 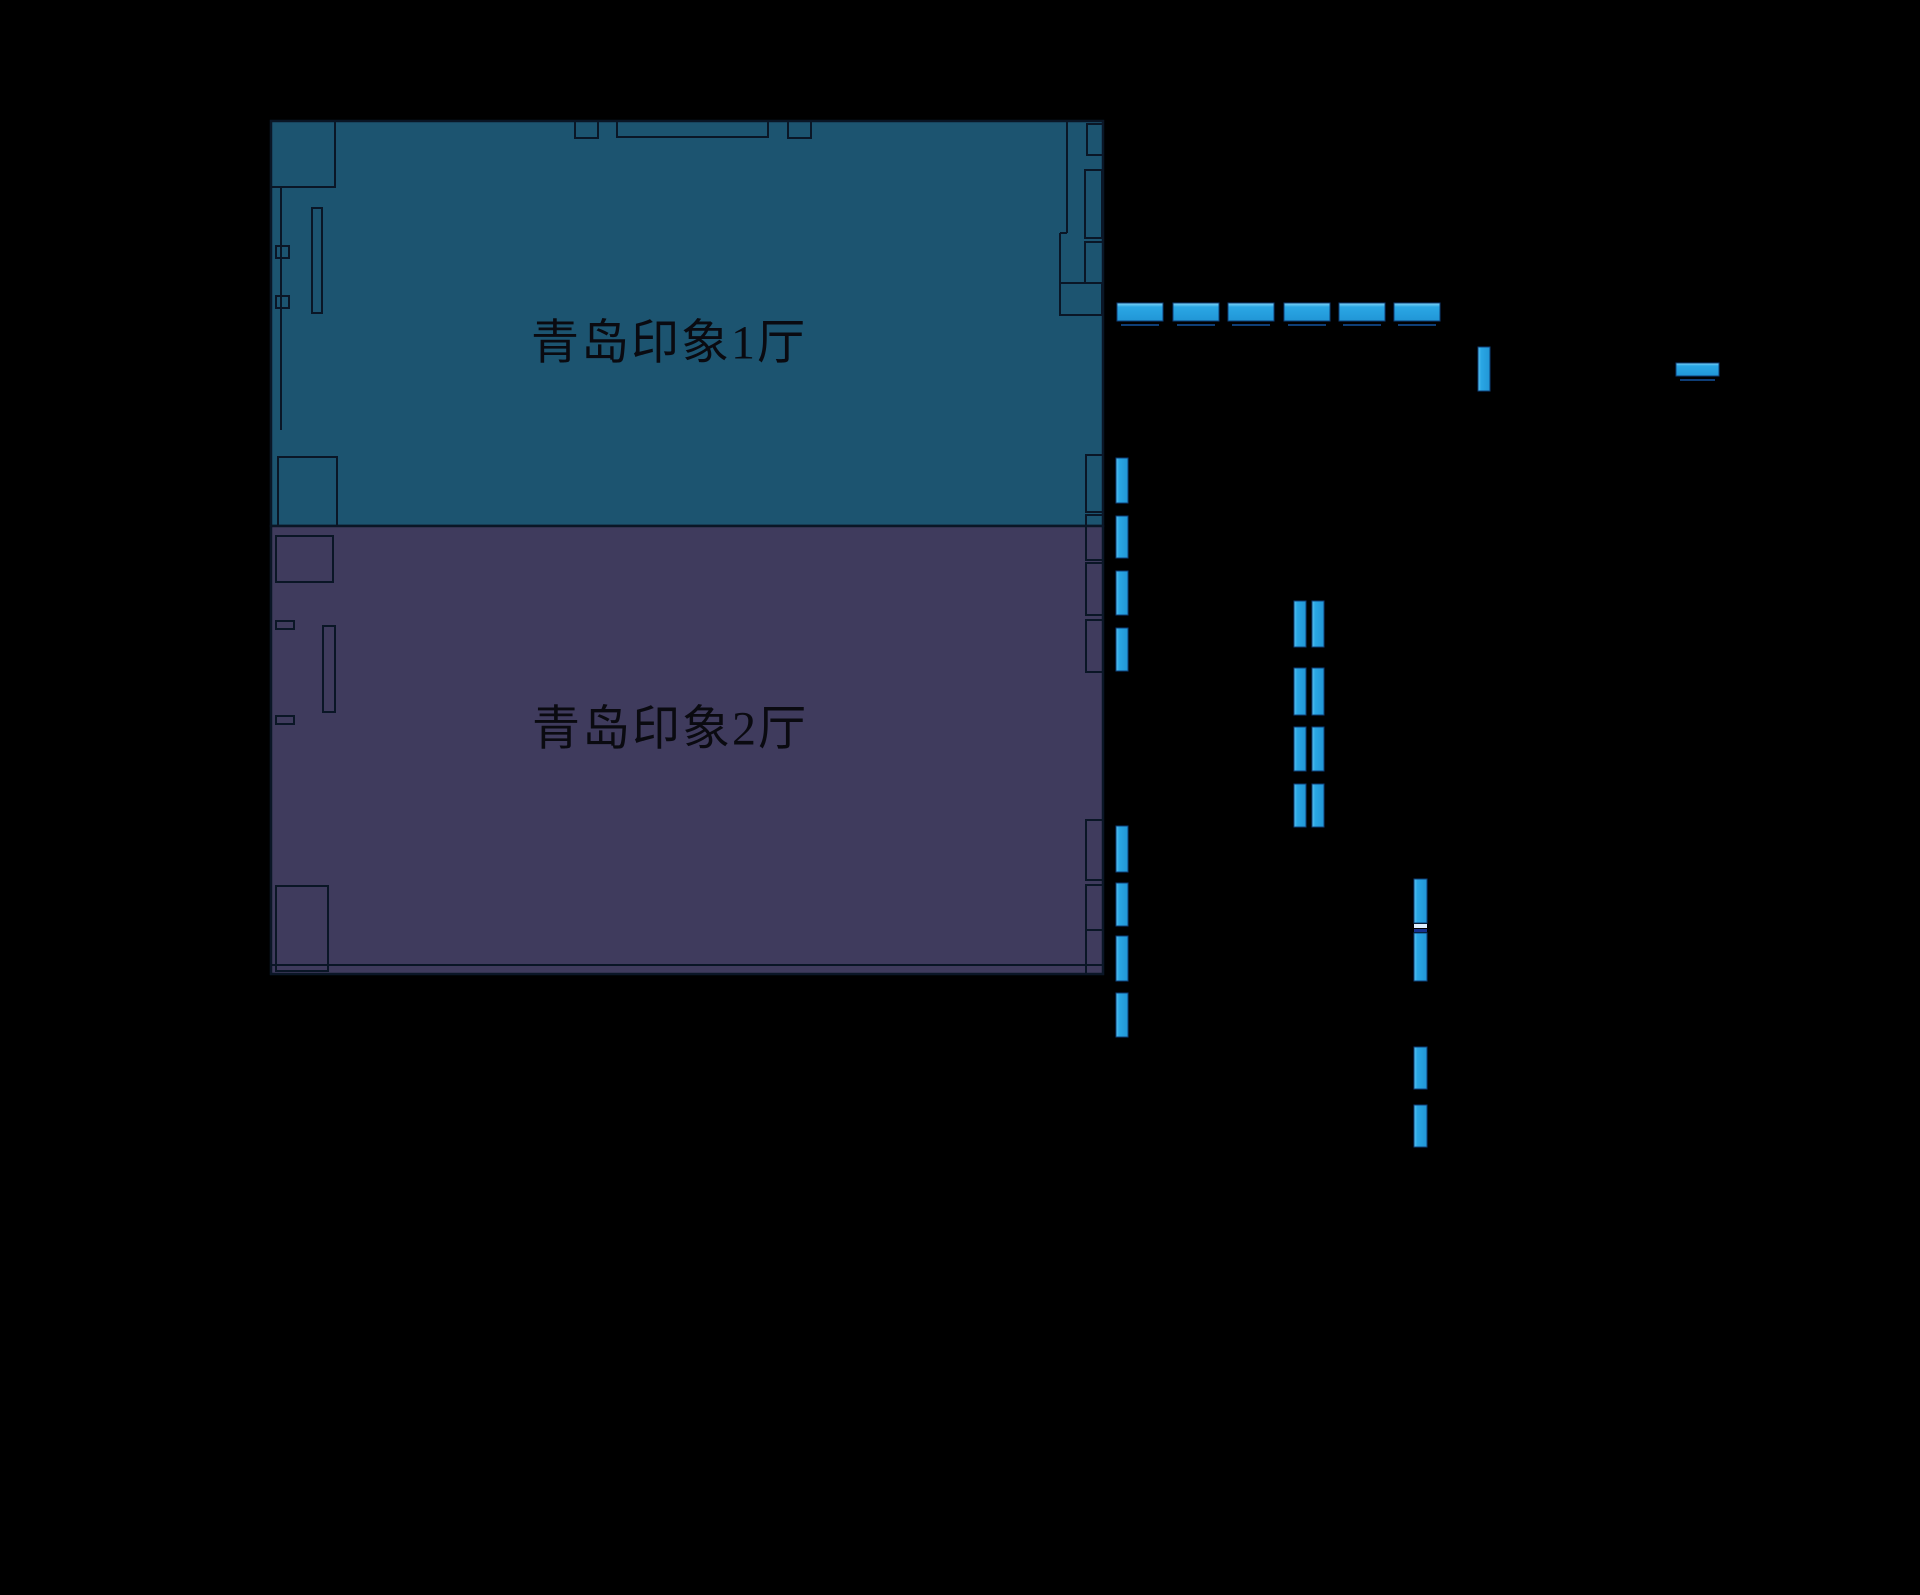 I want to click on hall-labels-layer: 青岛印象1厅 青岛印象2厅, so click(x=669, y=535).